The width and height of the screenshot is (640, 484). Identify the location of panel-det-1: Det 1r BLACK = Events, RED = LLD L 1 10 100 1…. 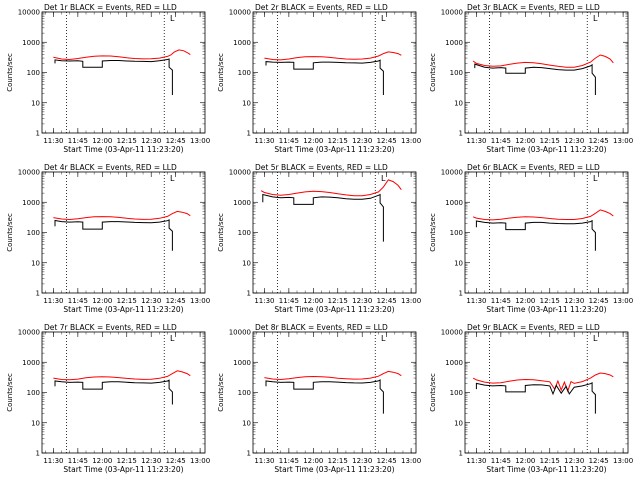
(108, 78).